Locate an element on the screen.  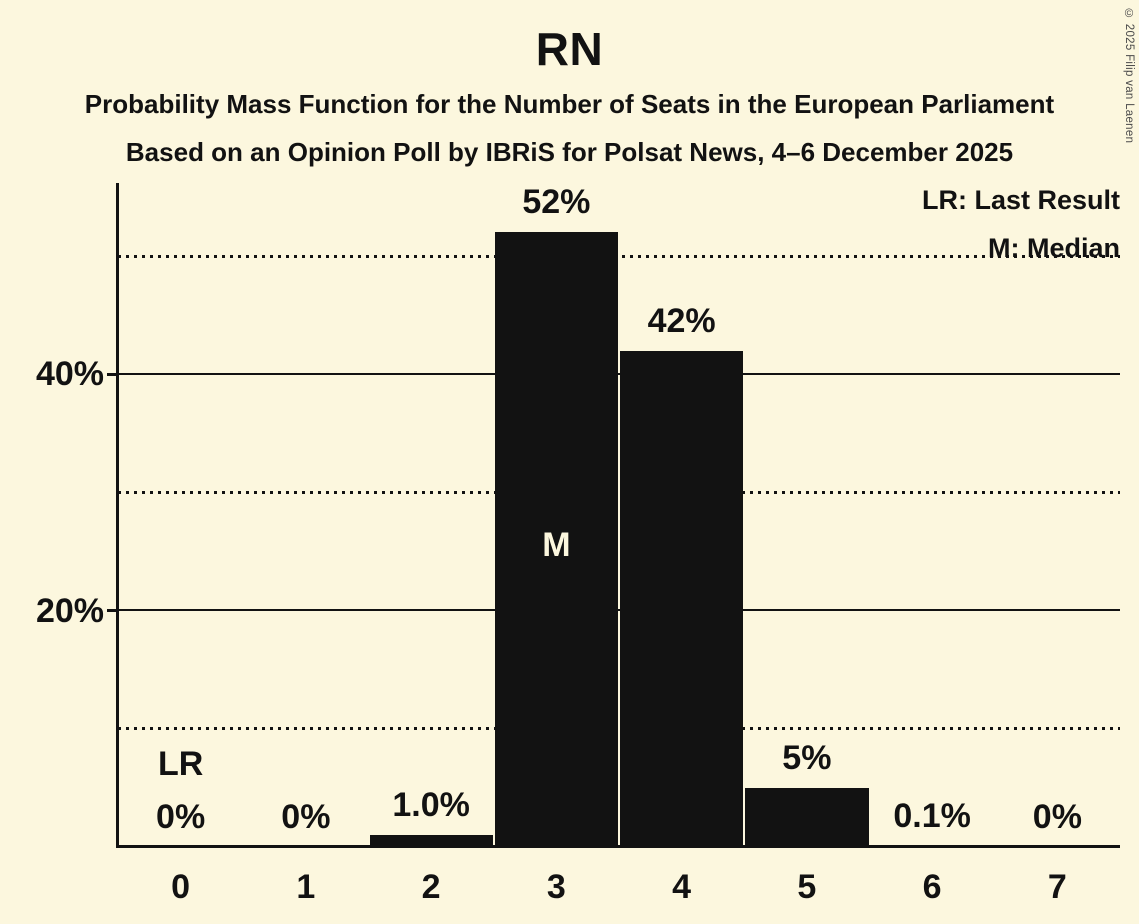
x-tick-label-7: 7 is located at coordinates (1057, 887).